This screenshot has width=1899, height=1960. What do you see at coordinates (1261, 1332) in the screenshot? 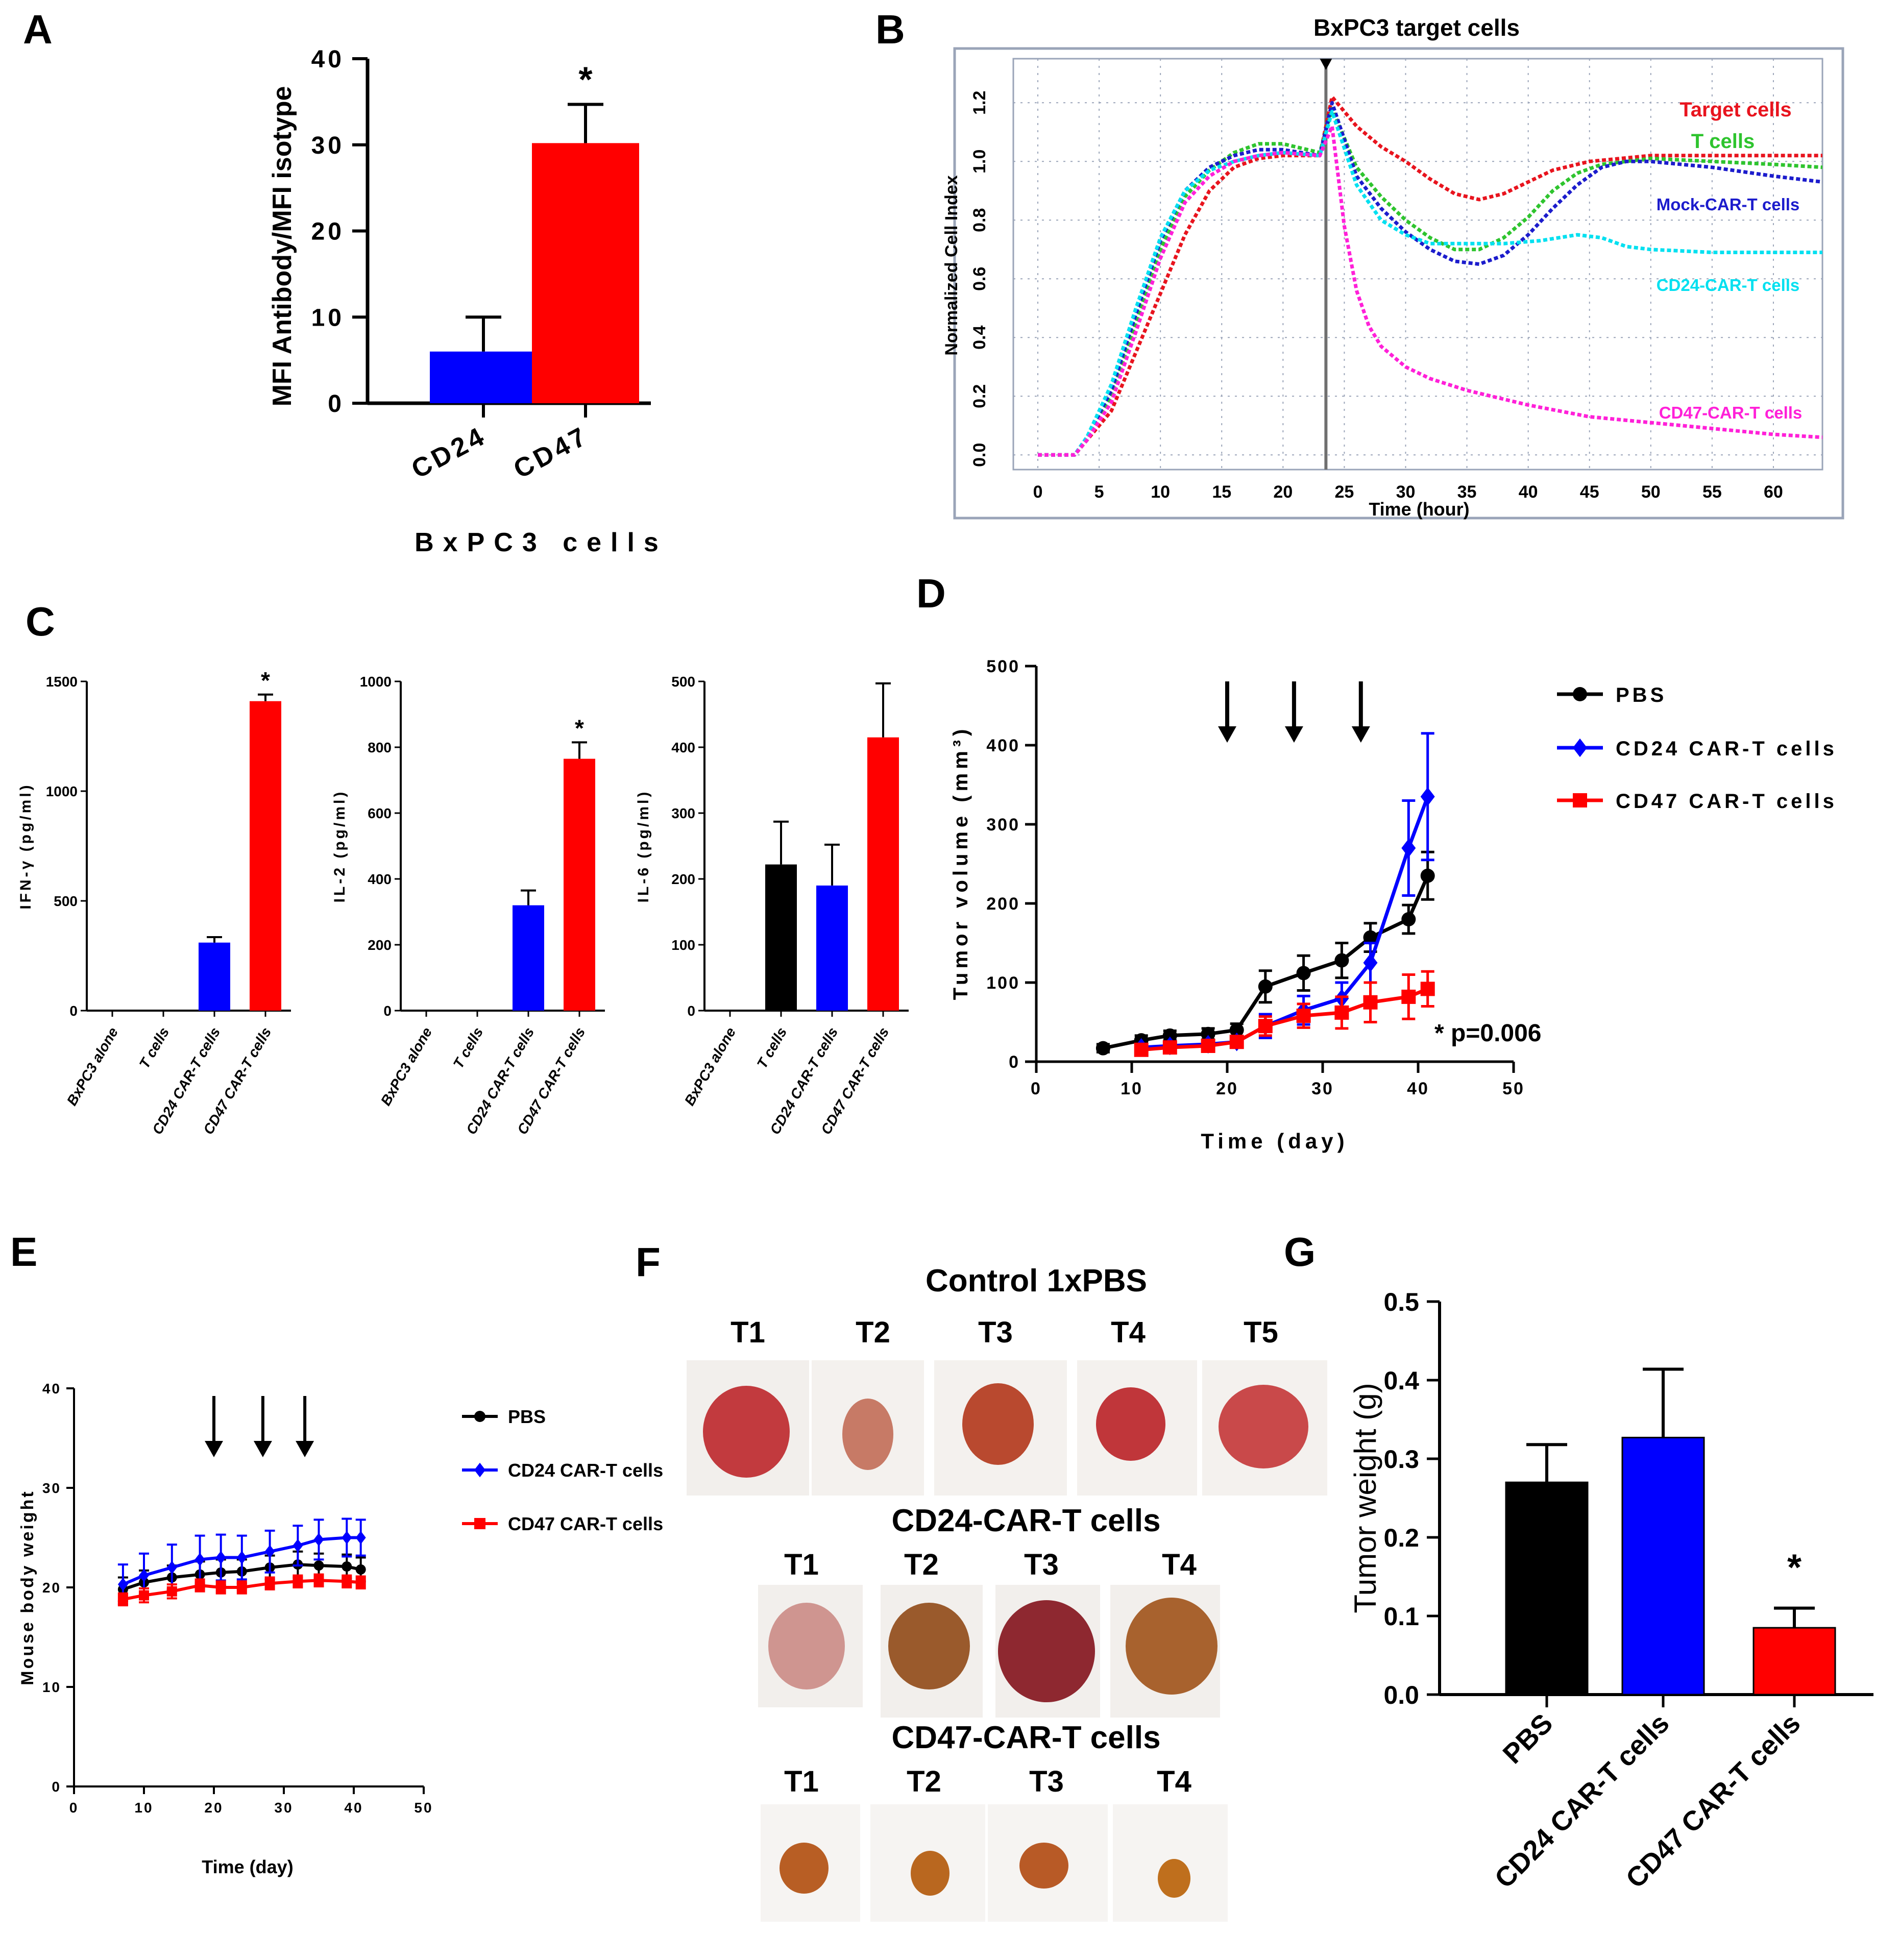
I see `photo-label: T5` at bounding box center [1261, 1332].